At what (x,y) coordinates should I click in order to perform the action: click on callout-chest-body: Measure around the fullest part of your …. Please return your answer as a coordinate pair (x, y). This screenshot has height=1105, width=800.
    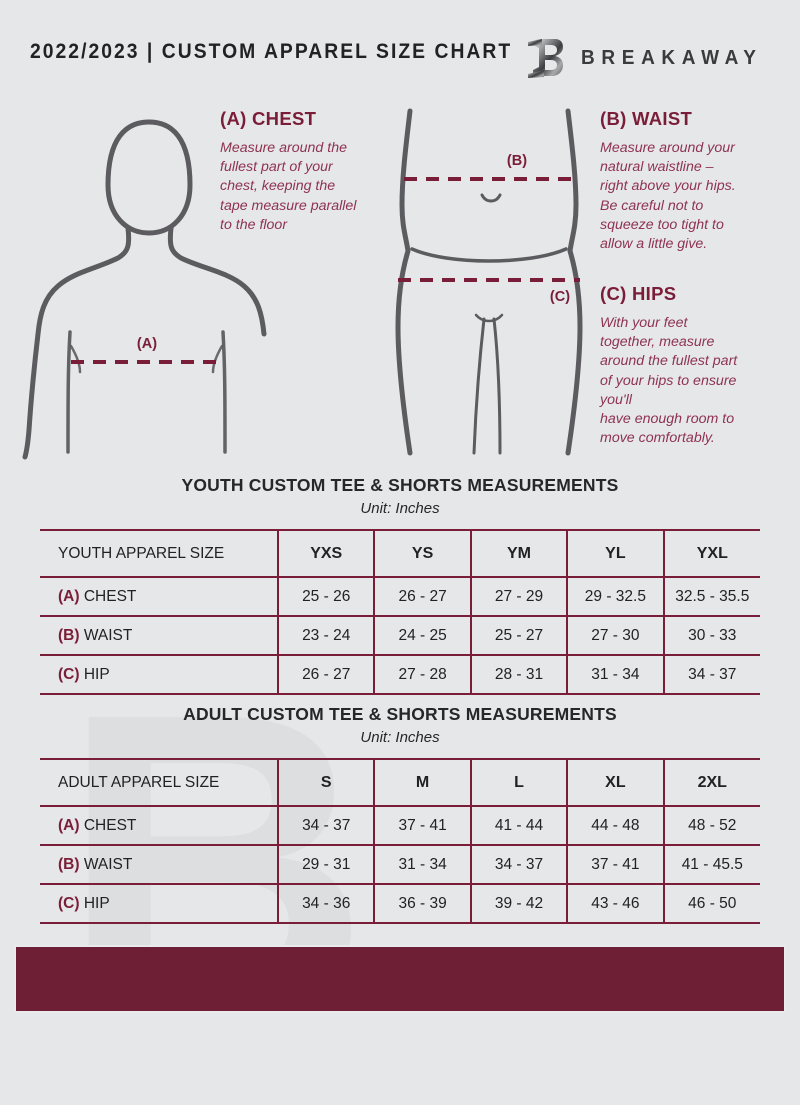
    Looking at the image, I should click on (288, 186).